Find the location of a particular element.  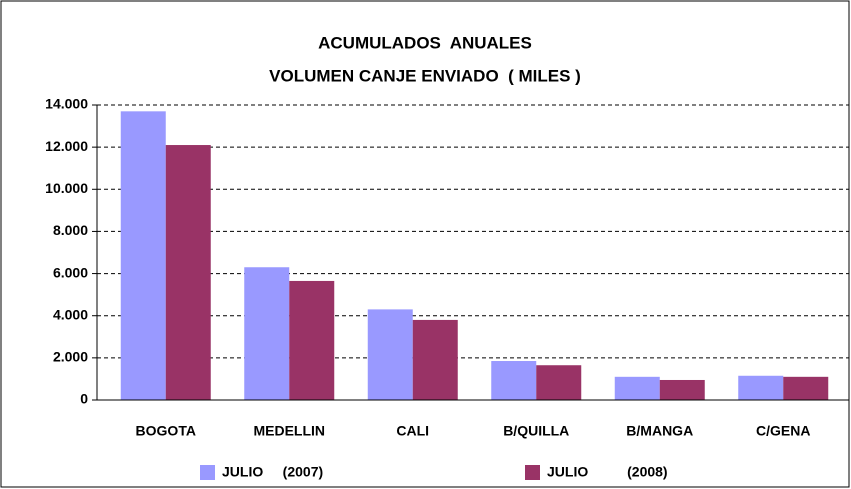

y-tick-label: 14.000 is located at coordinates (66, 104).